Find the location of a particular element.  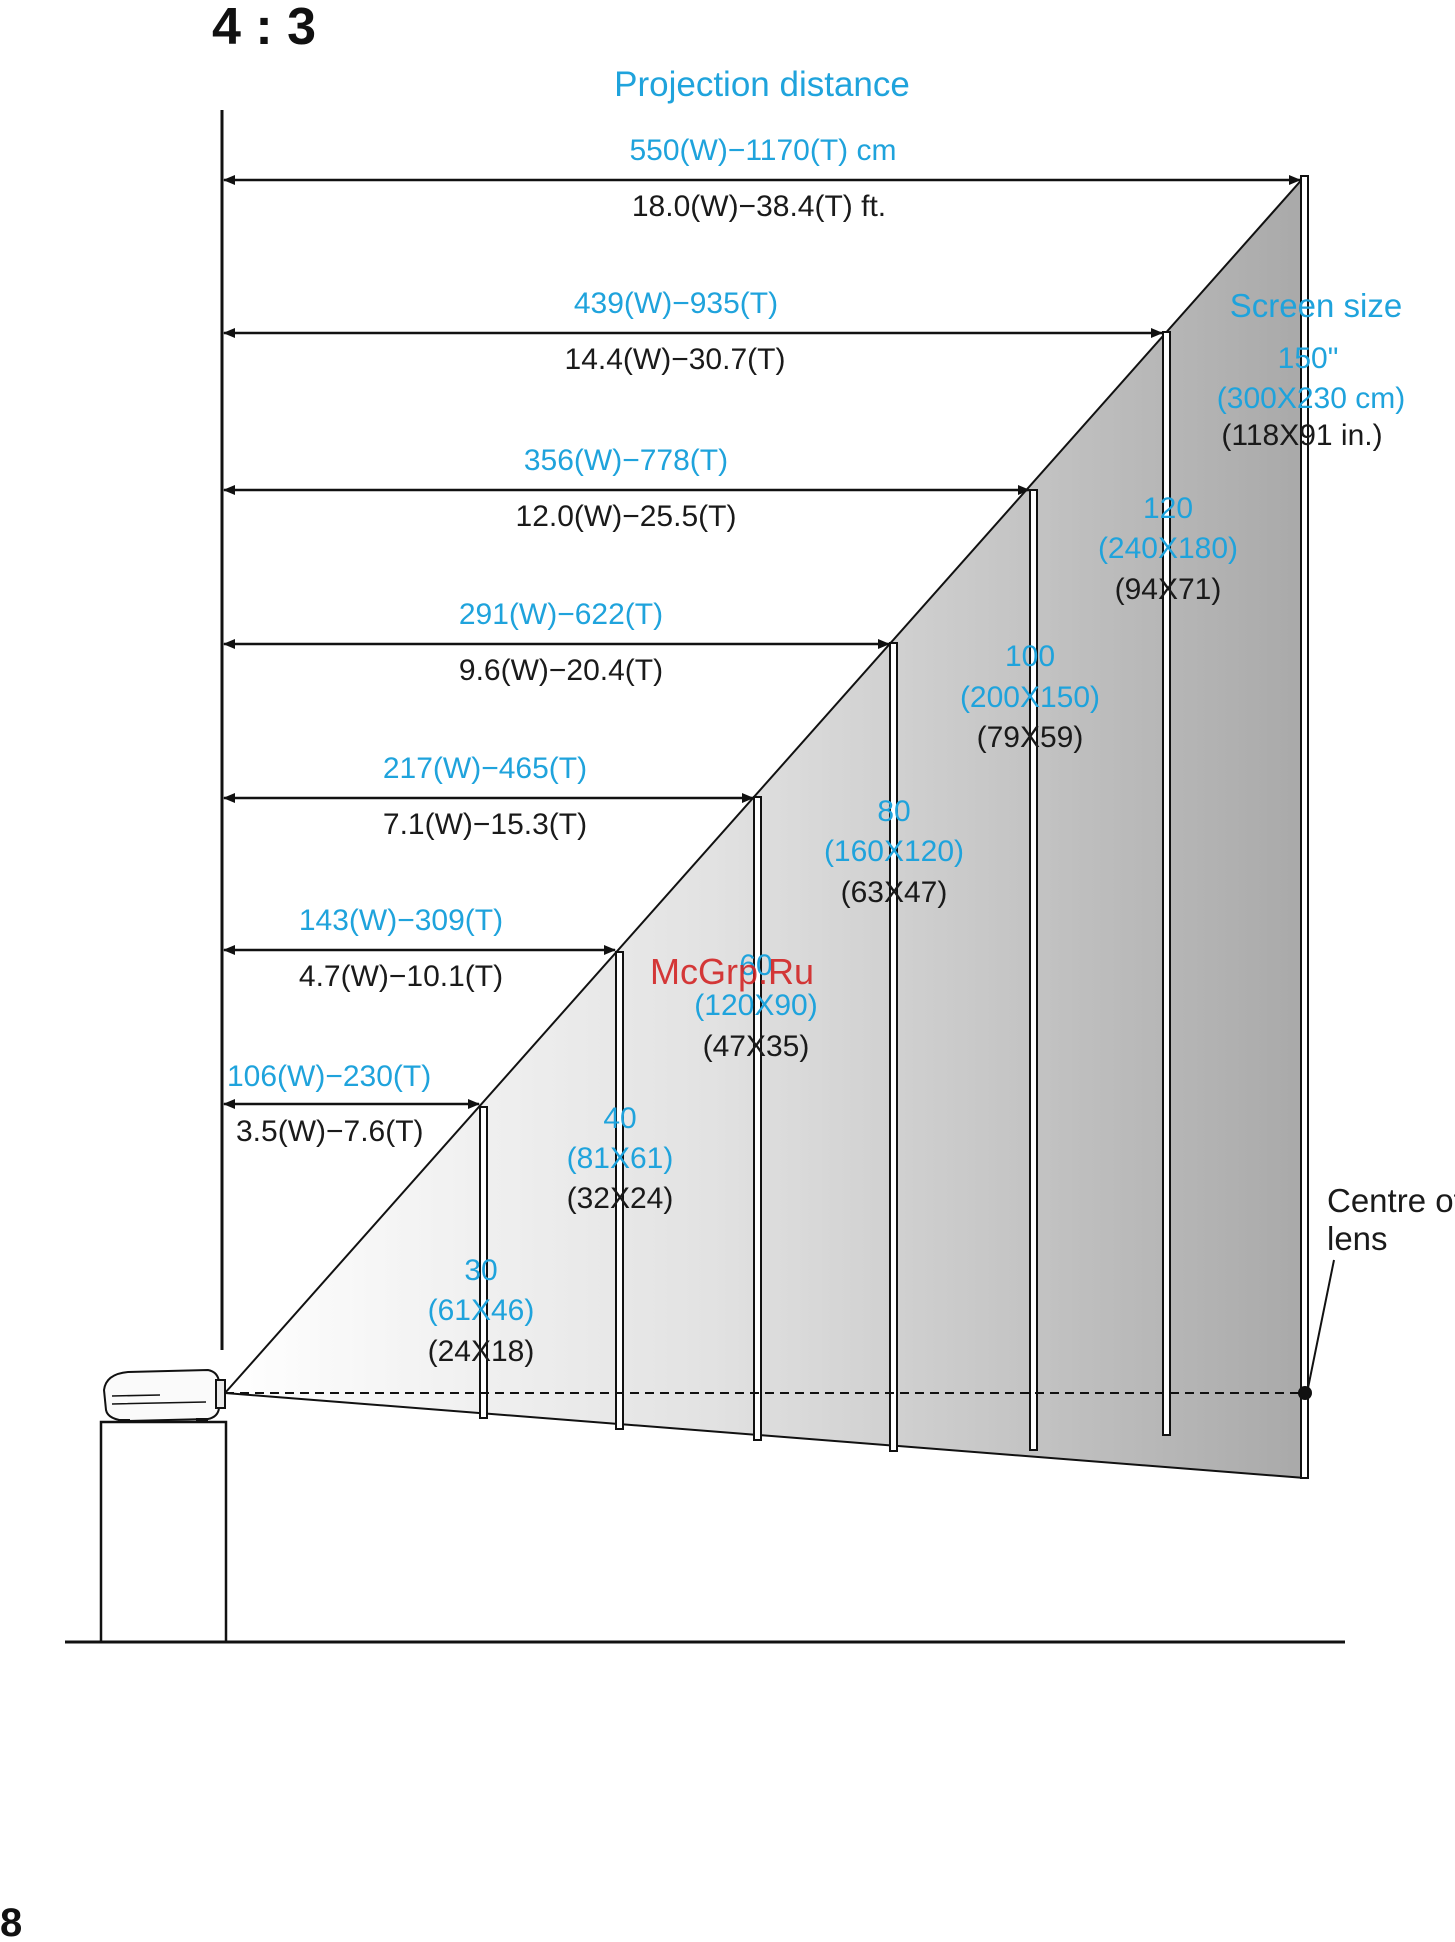

distance-ft-120: 14.4(W)−30.7(T) is located at coordinates (675, 359).